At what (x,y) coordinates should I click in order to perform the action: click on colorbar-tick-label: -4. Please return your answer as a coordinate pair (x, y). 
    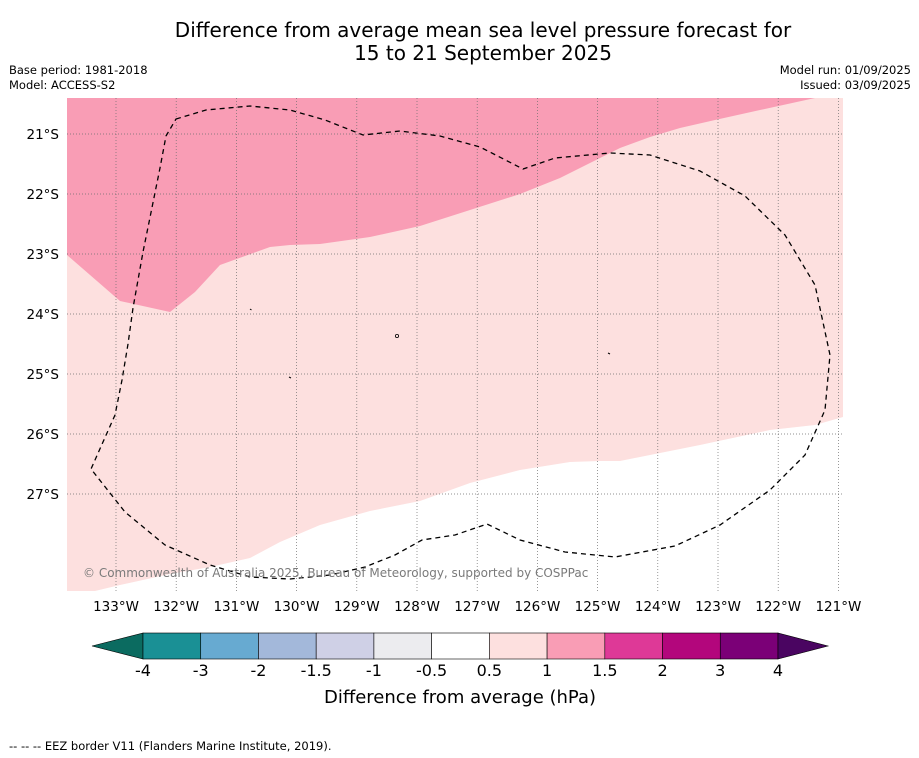
    Looking at the image, I should click on (143, 670).